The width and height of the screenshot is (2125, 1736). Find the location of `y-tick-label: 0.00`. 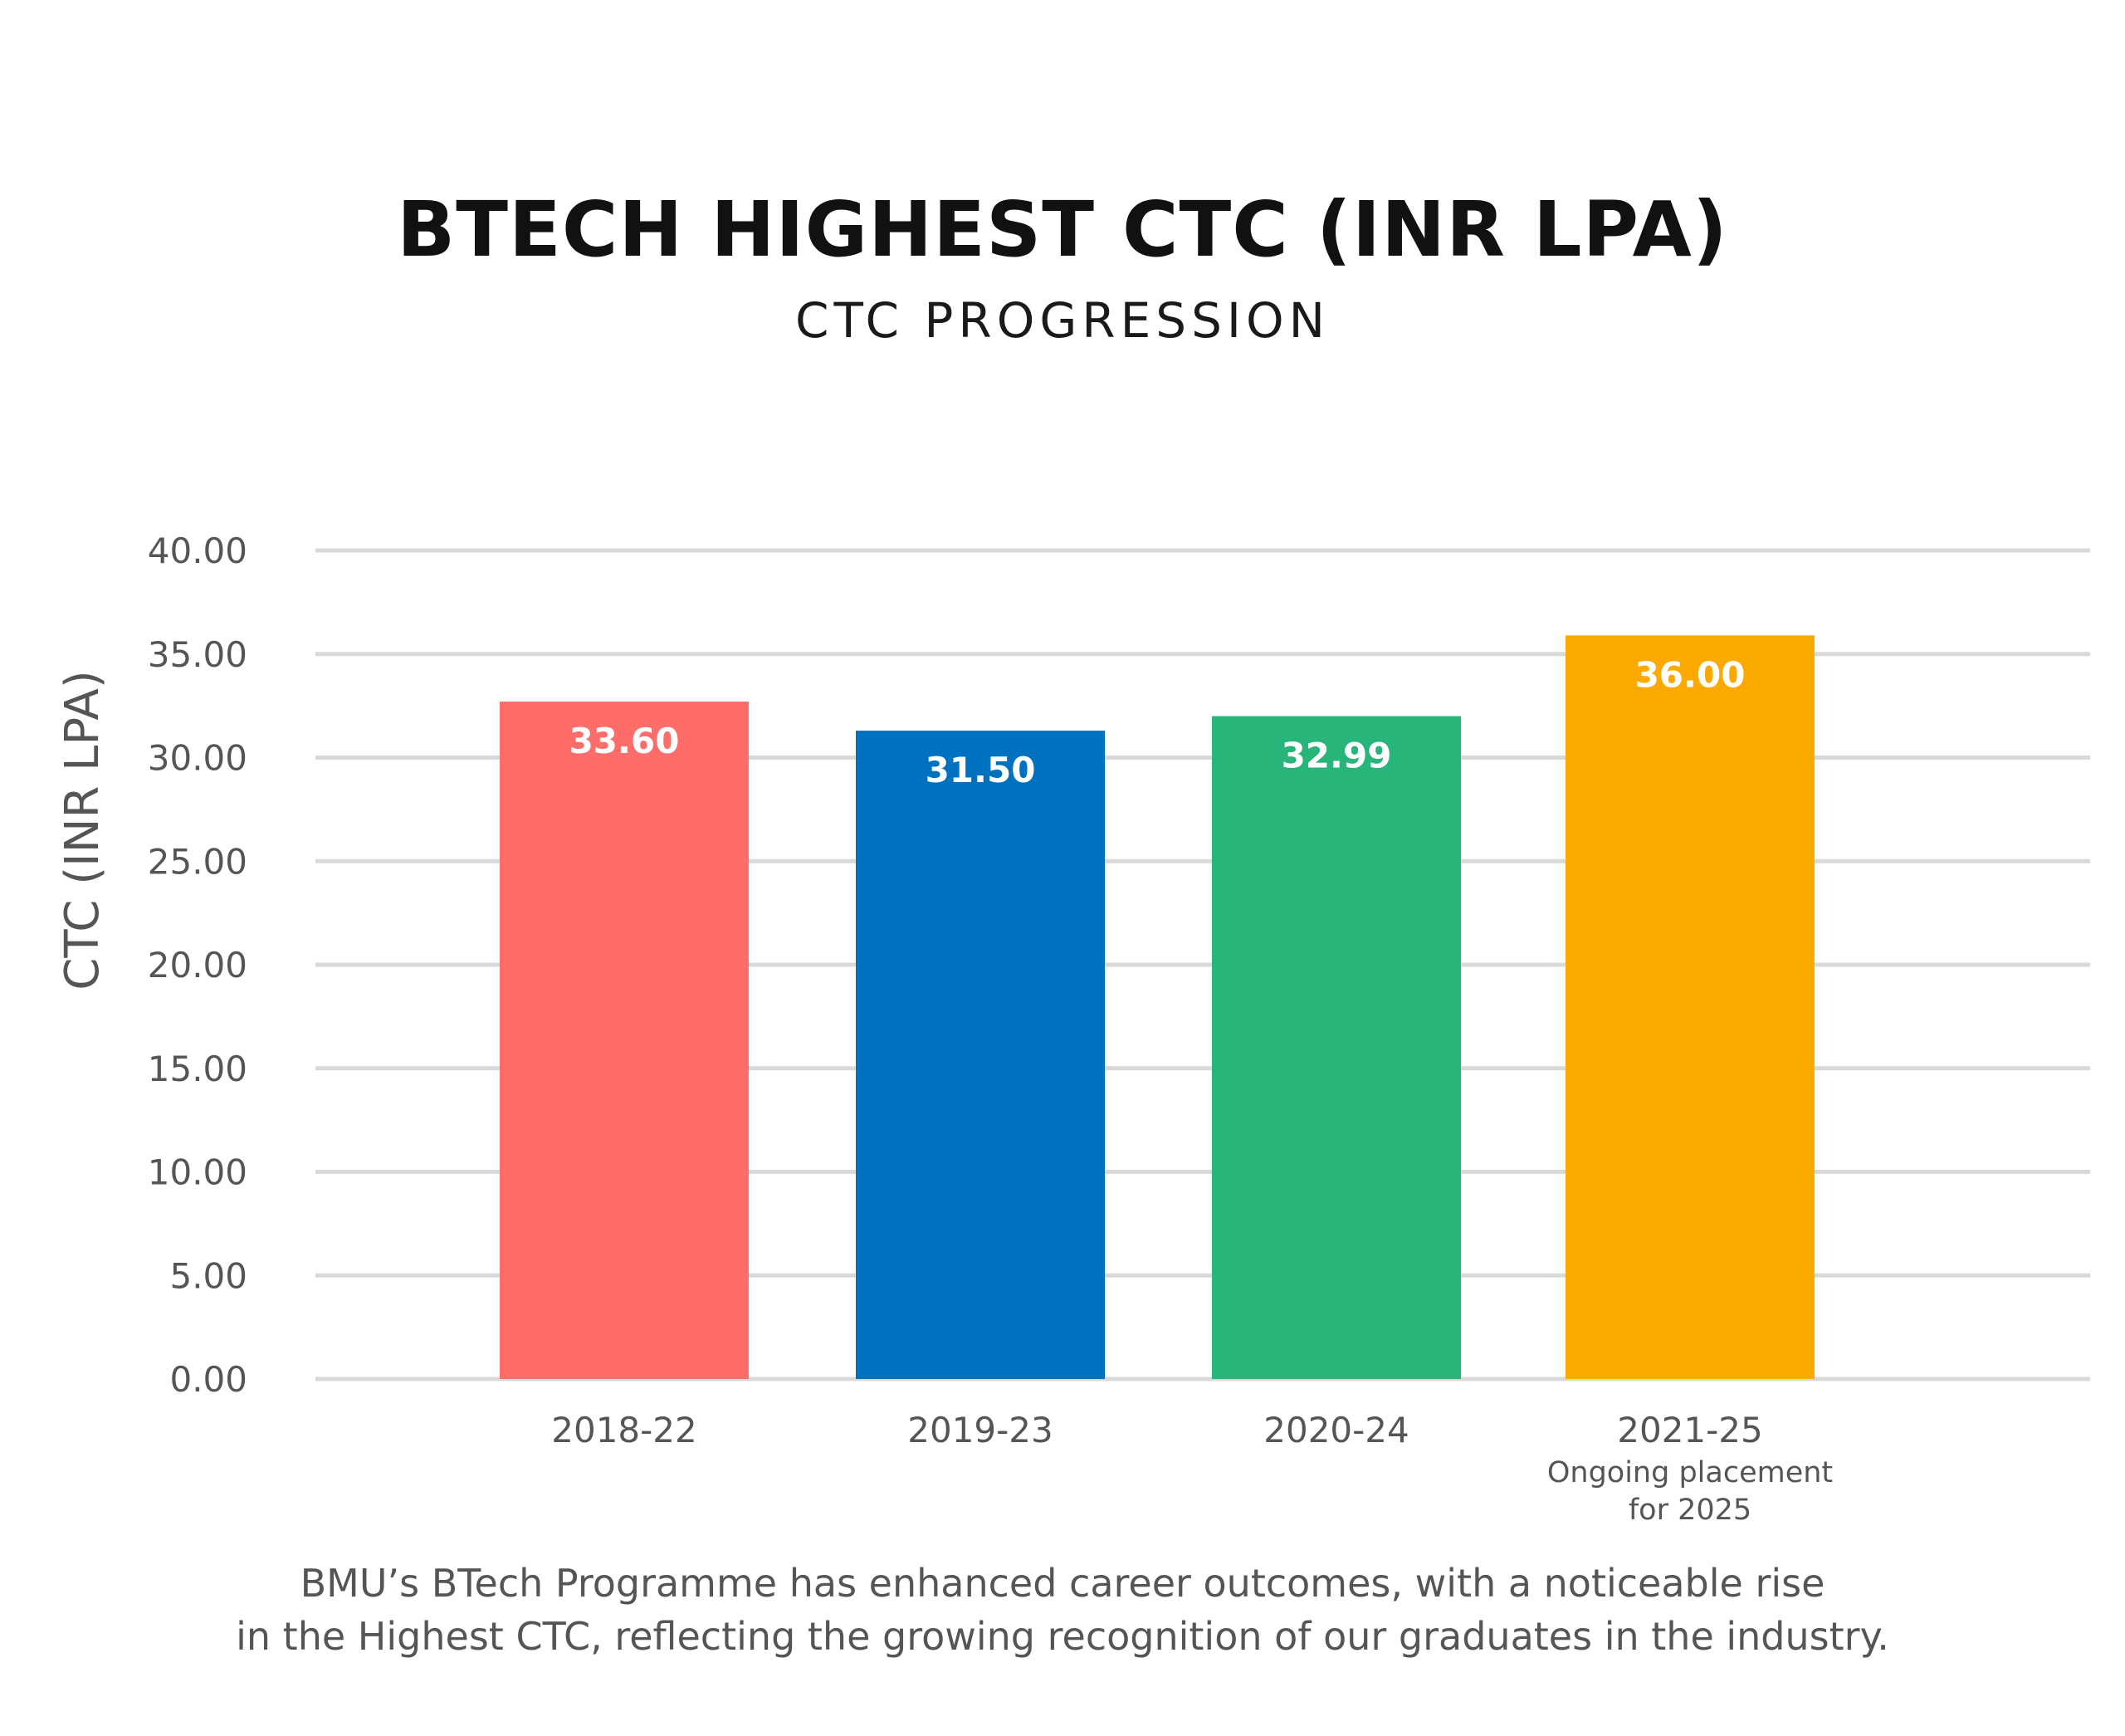

y-tick-label: 0.00 is located at coordinates (208, 1379).